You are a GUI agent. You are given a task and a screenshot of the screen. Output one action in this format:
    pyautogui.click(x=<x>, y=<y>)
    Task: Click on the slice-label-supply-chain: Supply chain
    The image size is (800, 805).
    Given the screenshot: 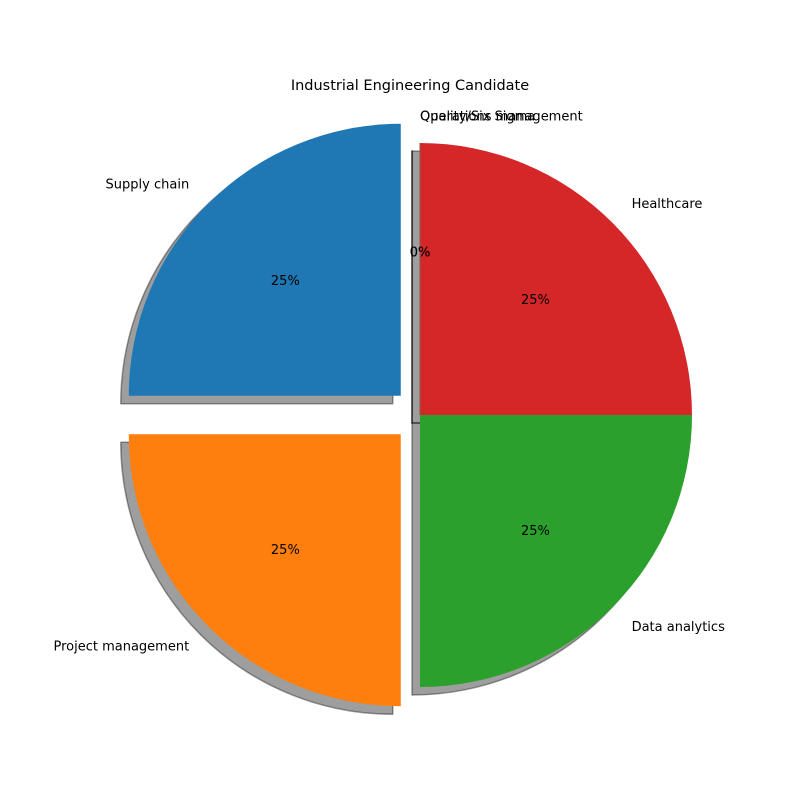 What is the action you would take?
    pyautogui.click(x=148, y=185)
    